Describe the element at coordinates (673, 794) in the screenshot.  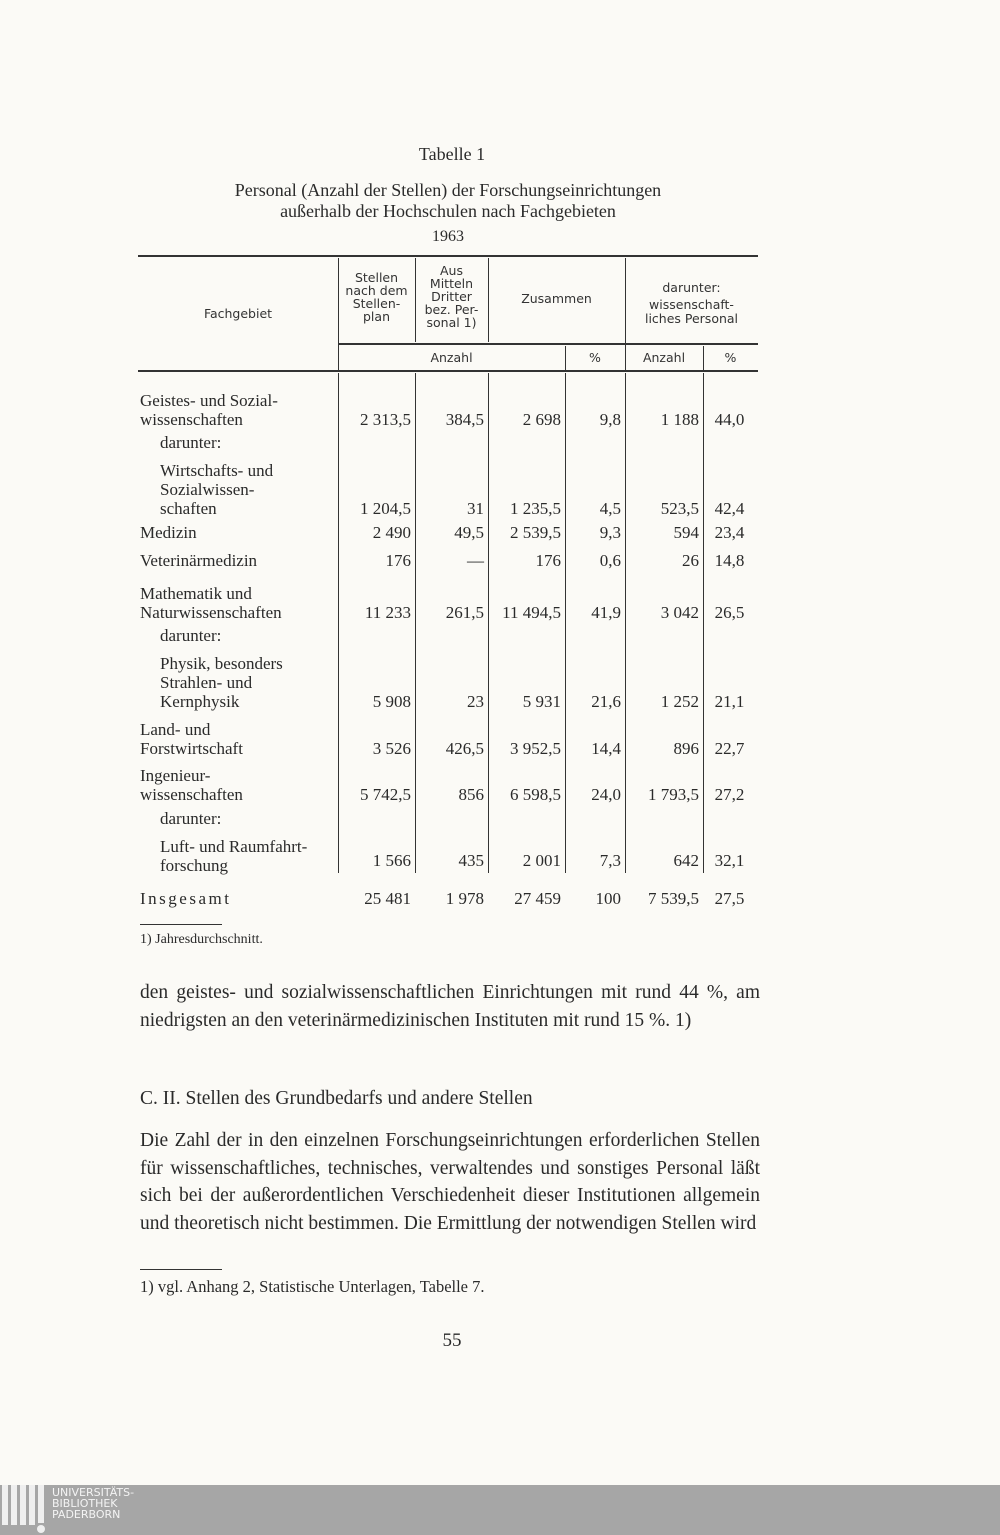
I see `table-cell: 1 793,5` at that location.